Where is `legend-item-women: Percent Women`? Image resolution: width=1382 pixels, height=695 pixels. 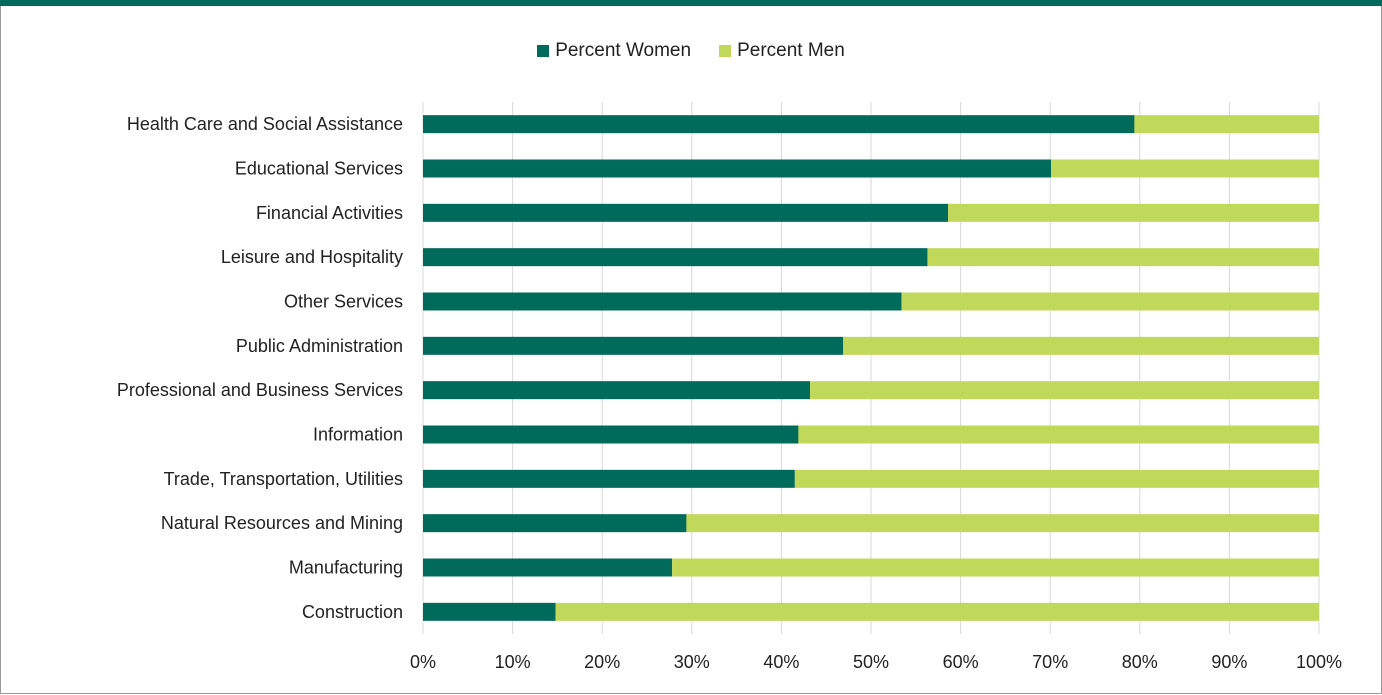 legend-item-women: Percent Women is located at coordinates (614, 51).